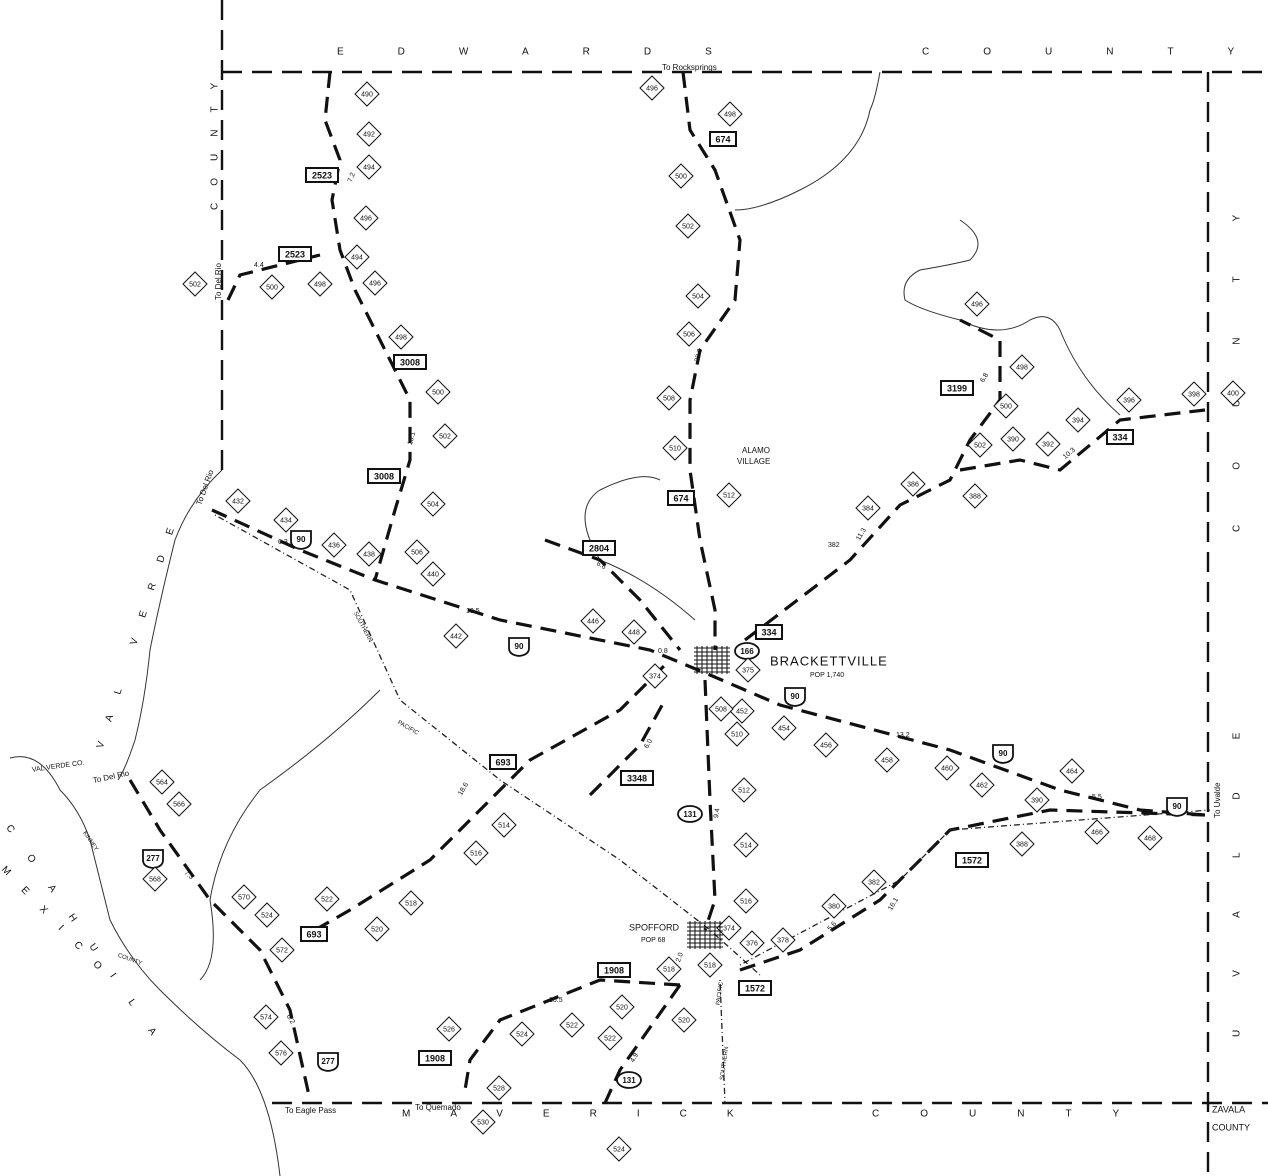 The height and width of the screenshot is (1176, 1268). Describe the element at coordinates (640, 548) in the screenshot. I see `creek` at that location.